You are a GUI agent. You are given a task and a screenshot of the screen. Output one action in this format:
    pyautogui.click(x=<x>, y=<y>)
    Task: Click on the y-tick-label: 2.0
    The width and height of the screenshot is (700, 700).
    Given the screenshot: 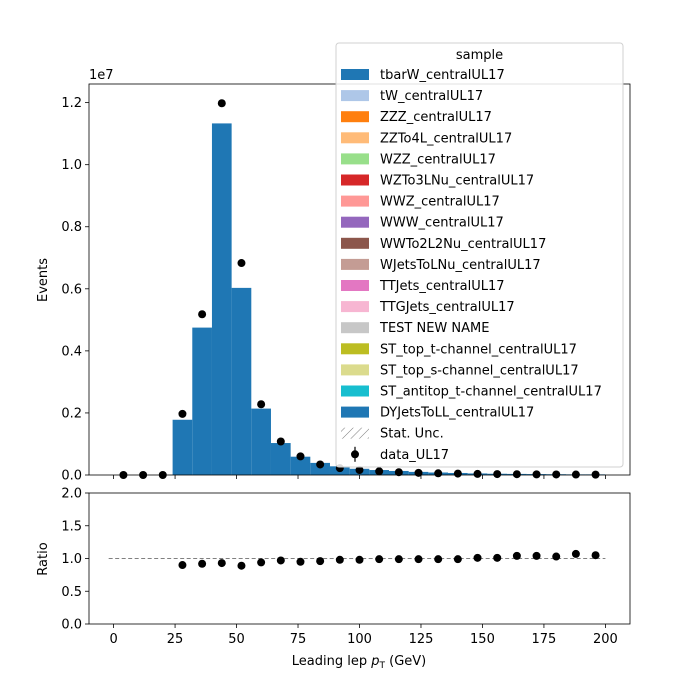 What is the action you would take?
    pyautogui.click(x=71, y=494)
    